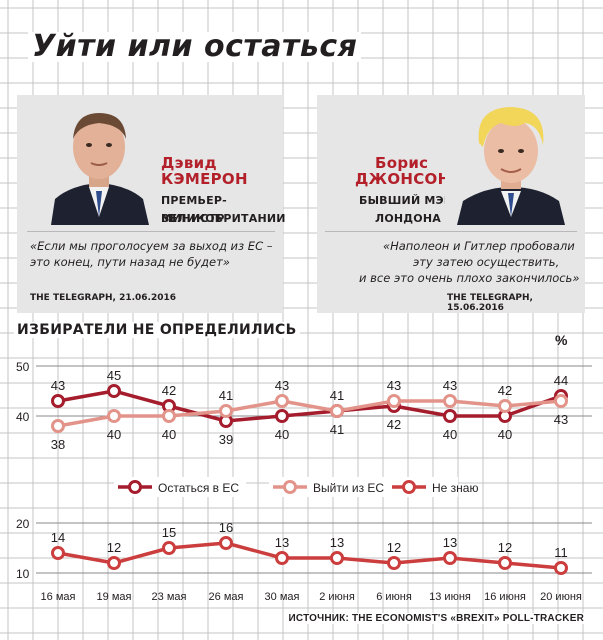 This screenshot has height=640, width=603. Describe the element at coordinates (561, 552) in the screenshot. I see `data-label: 11` at that location.